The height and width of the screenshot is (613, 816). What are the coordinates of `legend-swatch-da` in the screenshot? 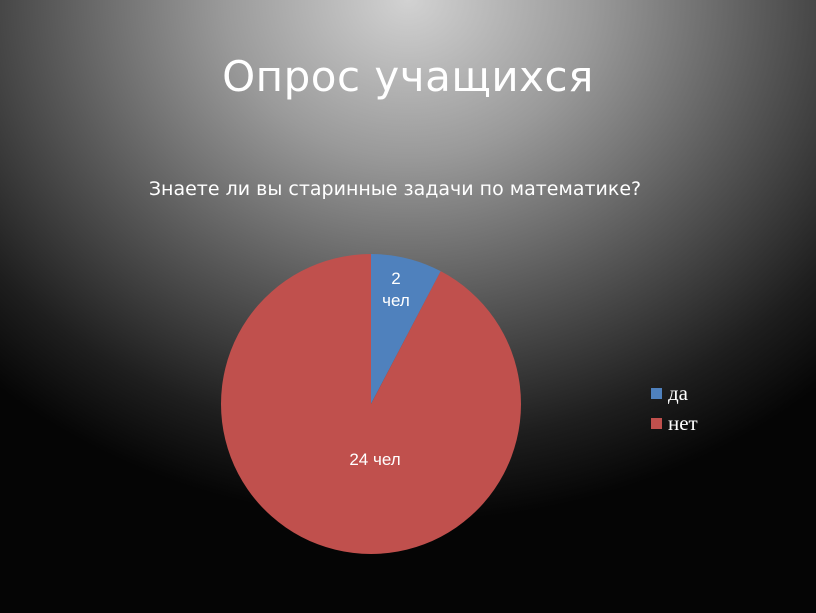 It's located at (656, 393).